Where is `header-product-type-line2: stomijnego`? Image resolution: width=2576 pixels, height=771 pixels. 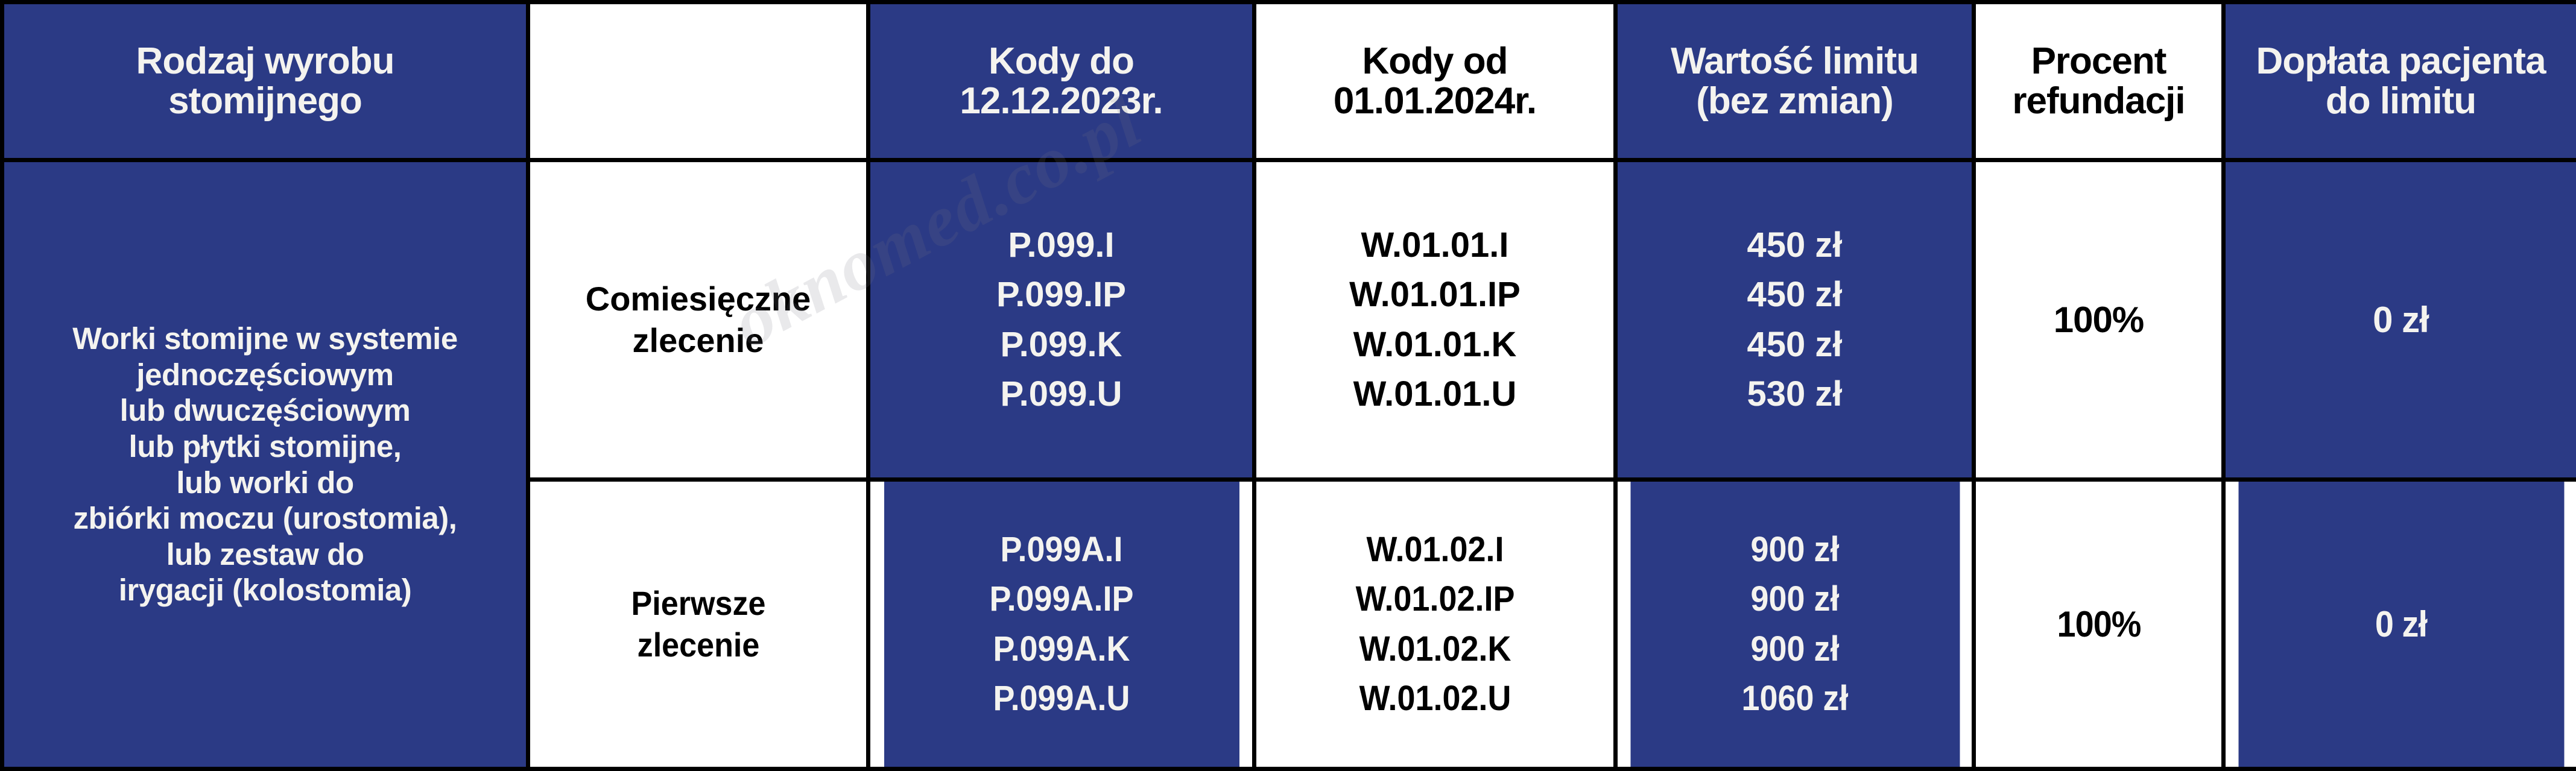 header-product-type-line2: stomijnego is located at coordinates (265, 101).